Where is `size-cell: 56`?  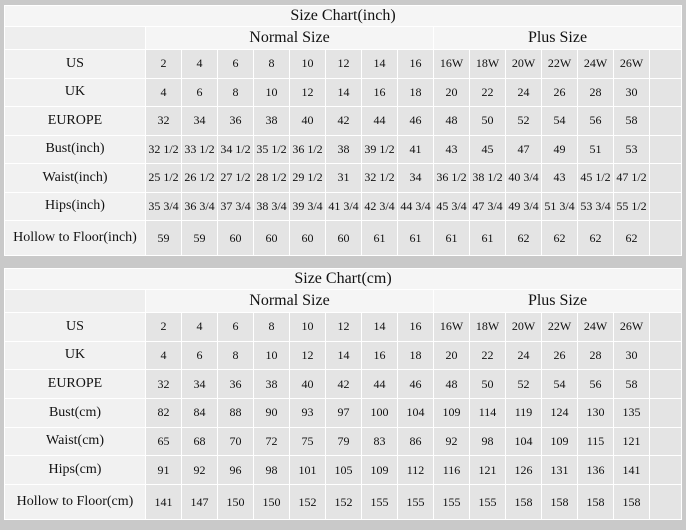 size-cell: 56 is located at coordinates (595, 121).